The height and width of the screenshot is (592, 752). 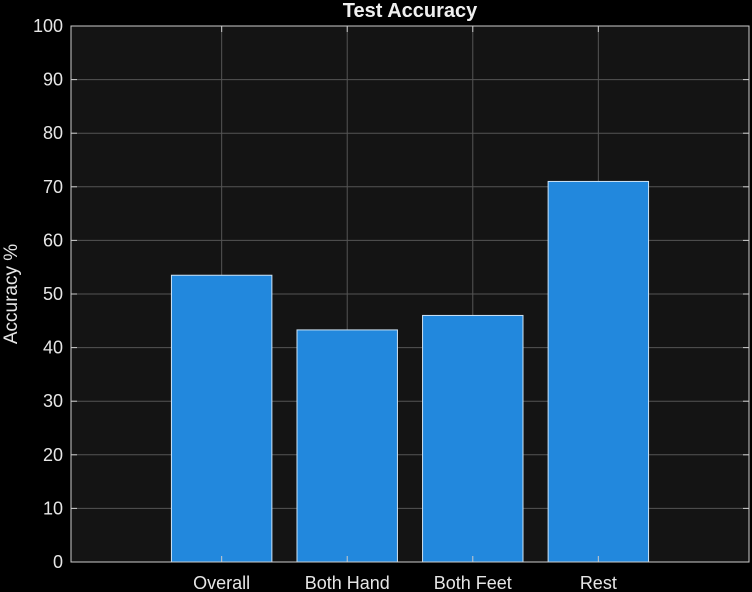 I want to click on y-tick-label: 90, so click(x=53, y=80).